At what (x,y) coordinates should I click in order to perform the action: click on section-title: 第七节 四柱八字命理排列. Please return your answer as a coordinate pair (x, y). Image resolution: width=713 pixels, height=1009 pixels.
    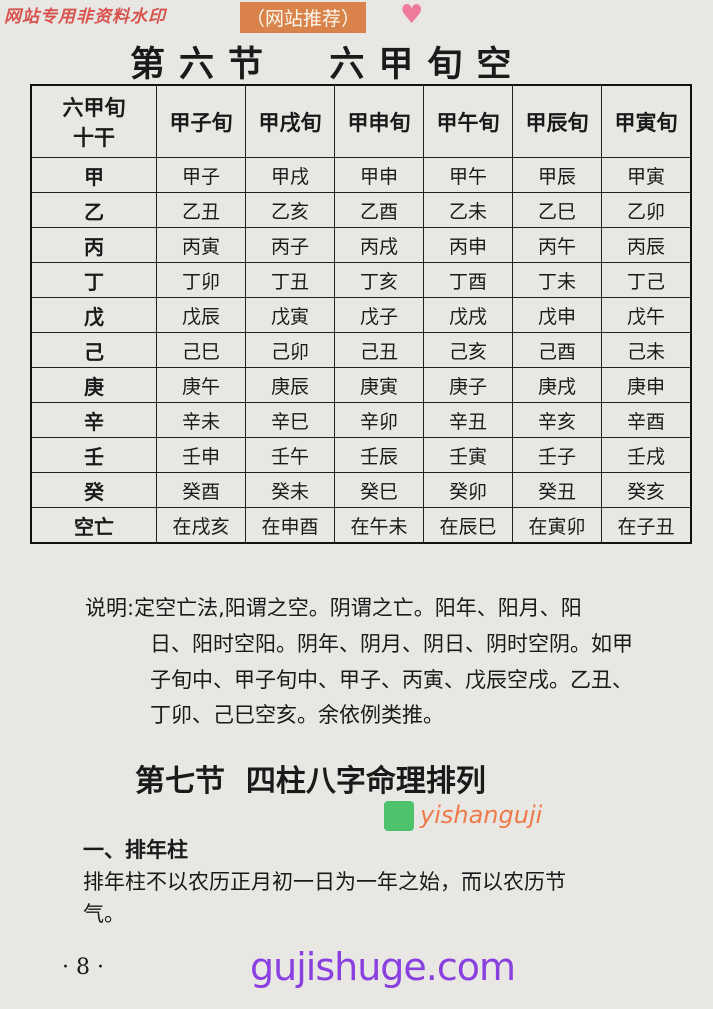
    Looking at the image, I should click on (310, 781).